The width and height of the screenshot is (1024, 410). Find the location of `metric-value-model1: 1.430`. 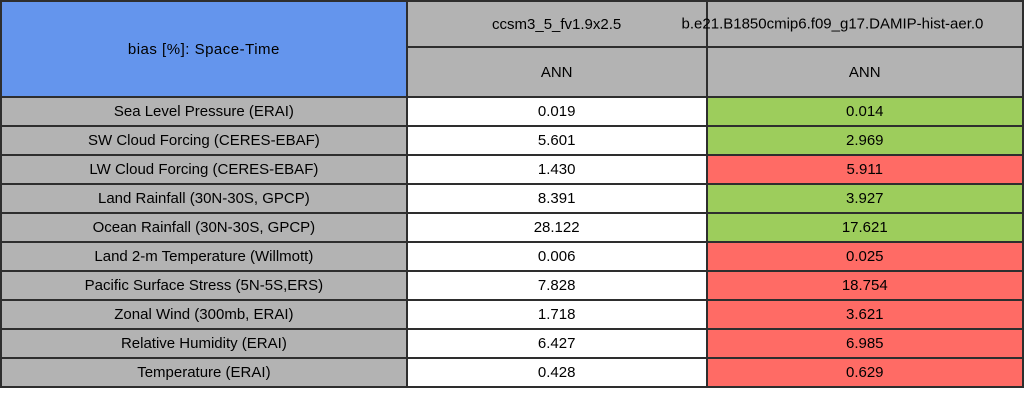

metric-value-model1: 1.430 is located at coordinates (556, 169).